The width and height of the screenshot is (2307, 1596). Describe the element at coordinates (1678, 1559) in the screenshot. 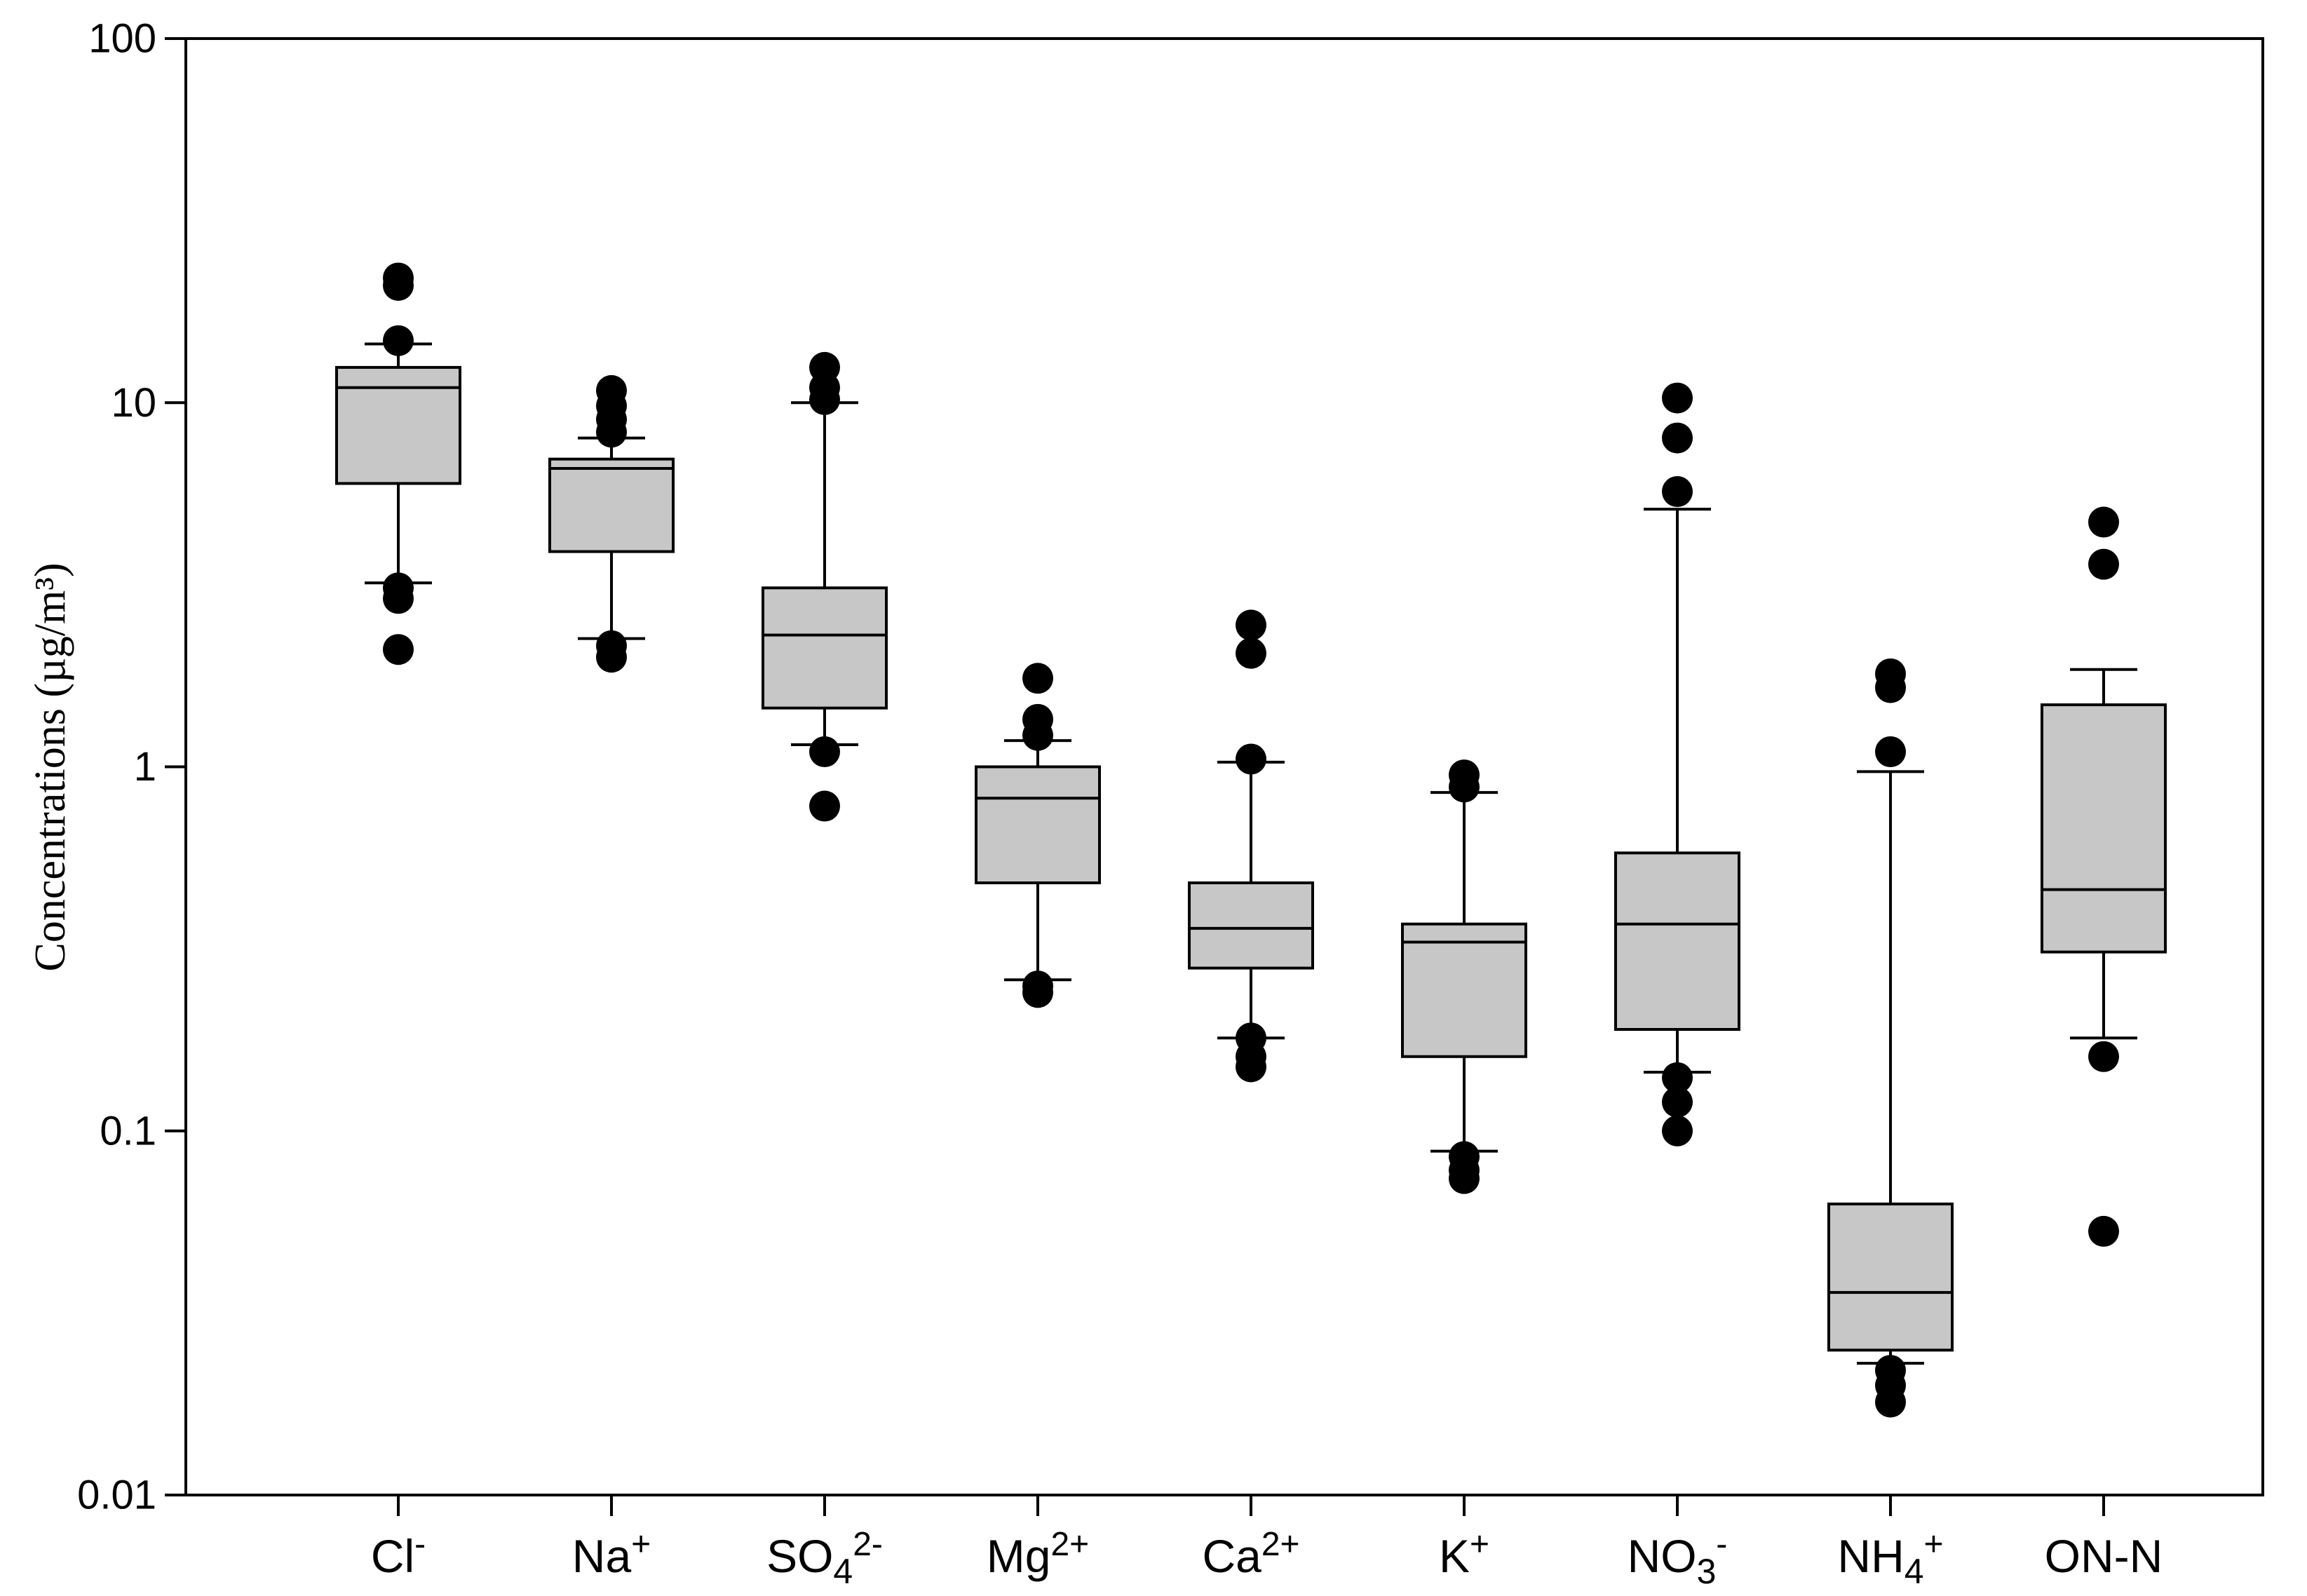

I see `x-tick-label-6: NO3-` at that location.